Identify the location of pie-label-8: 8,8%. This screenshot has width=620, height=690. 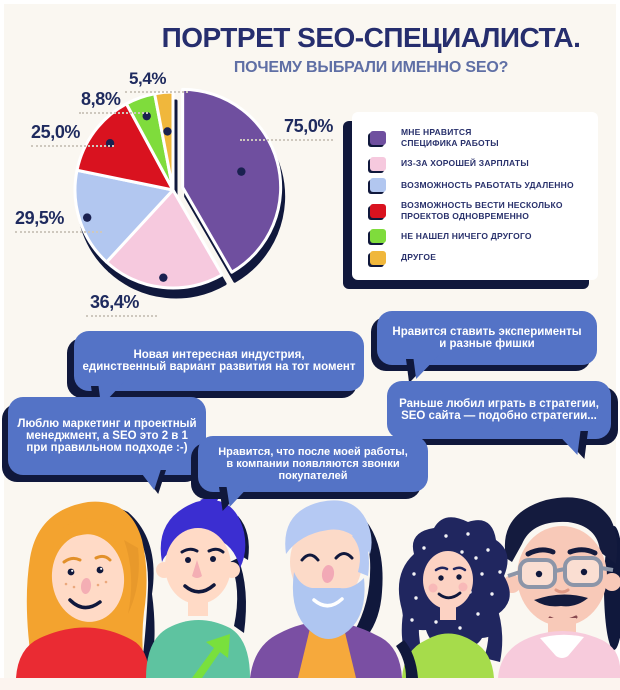
(114, 101).